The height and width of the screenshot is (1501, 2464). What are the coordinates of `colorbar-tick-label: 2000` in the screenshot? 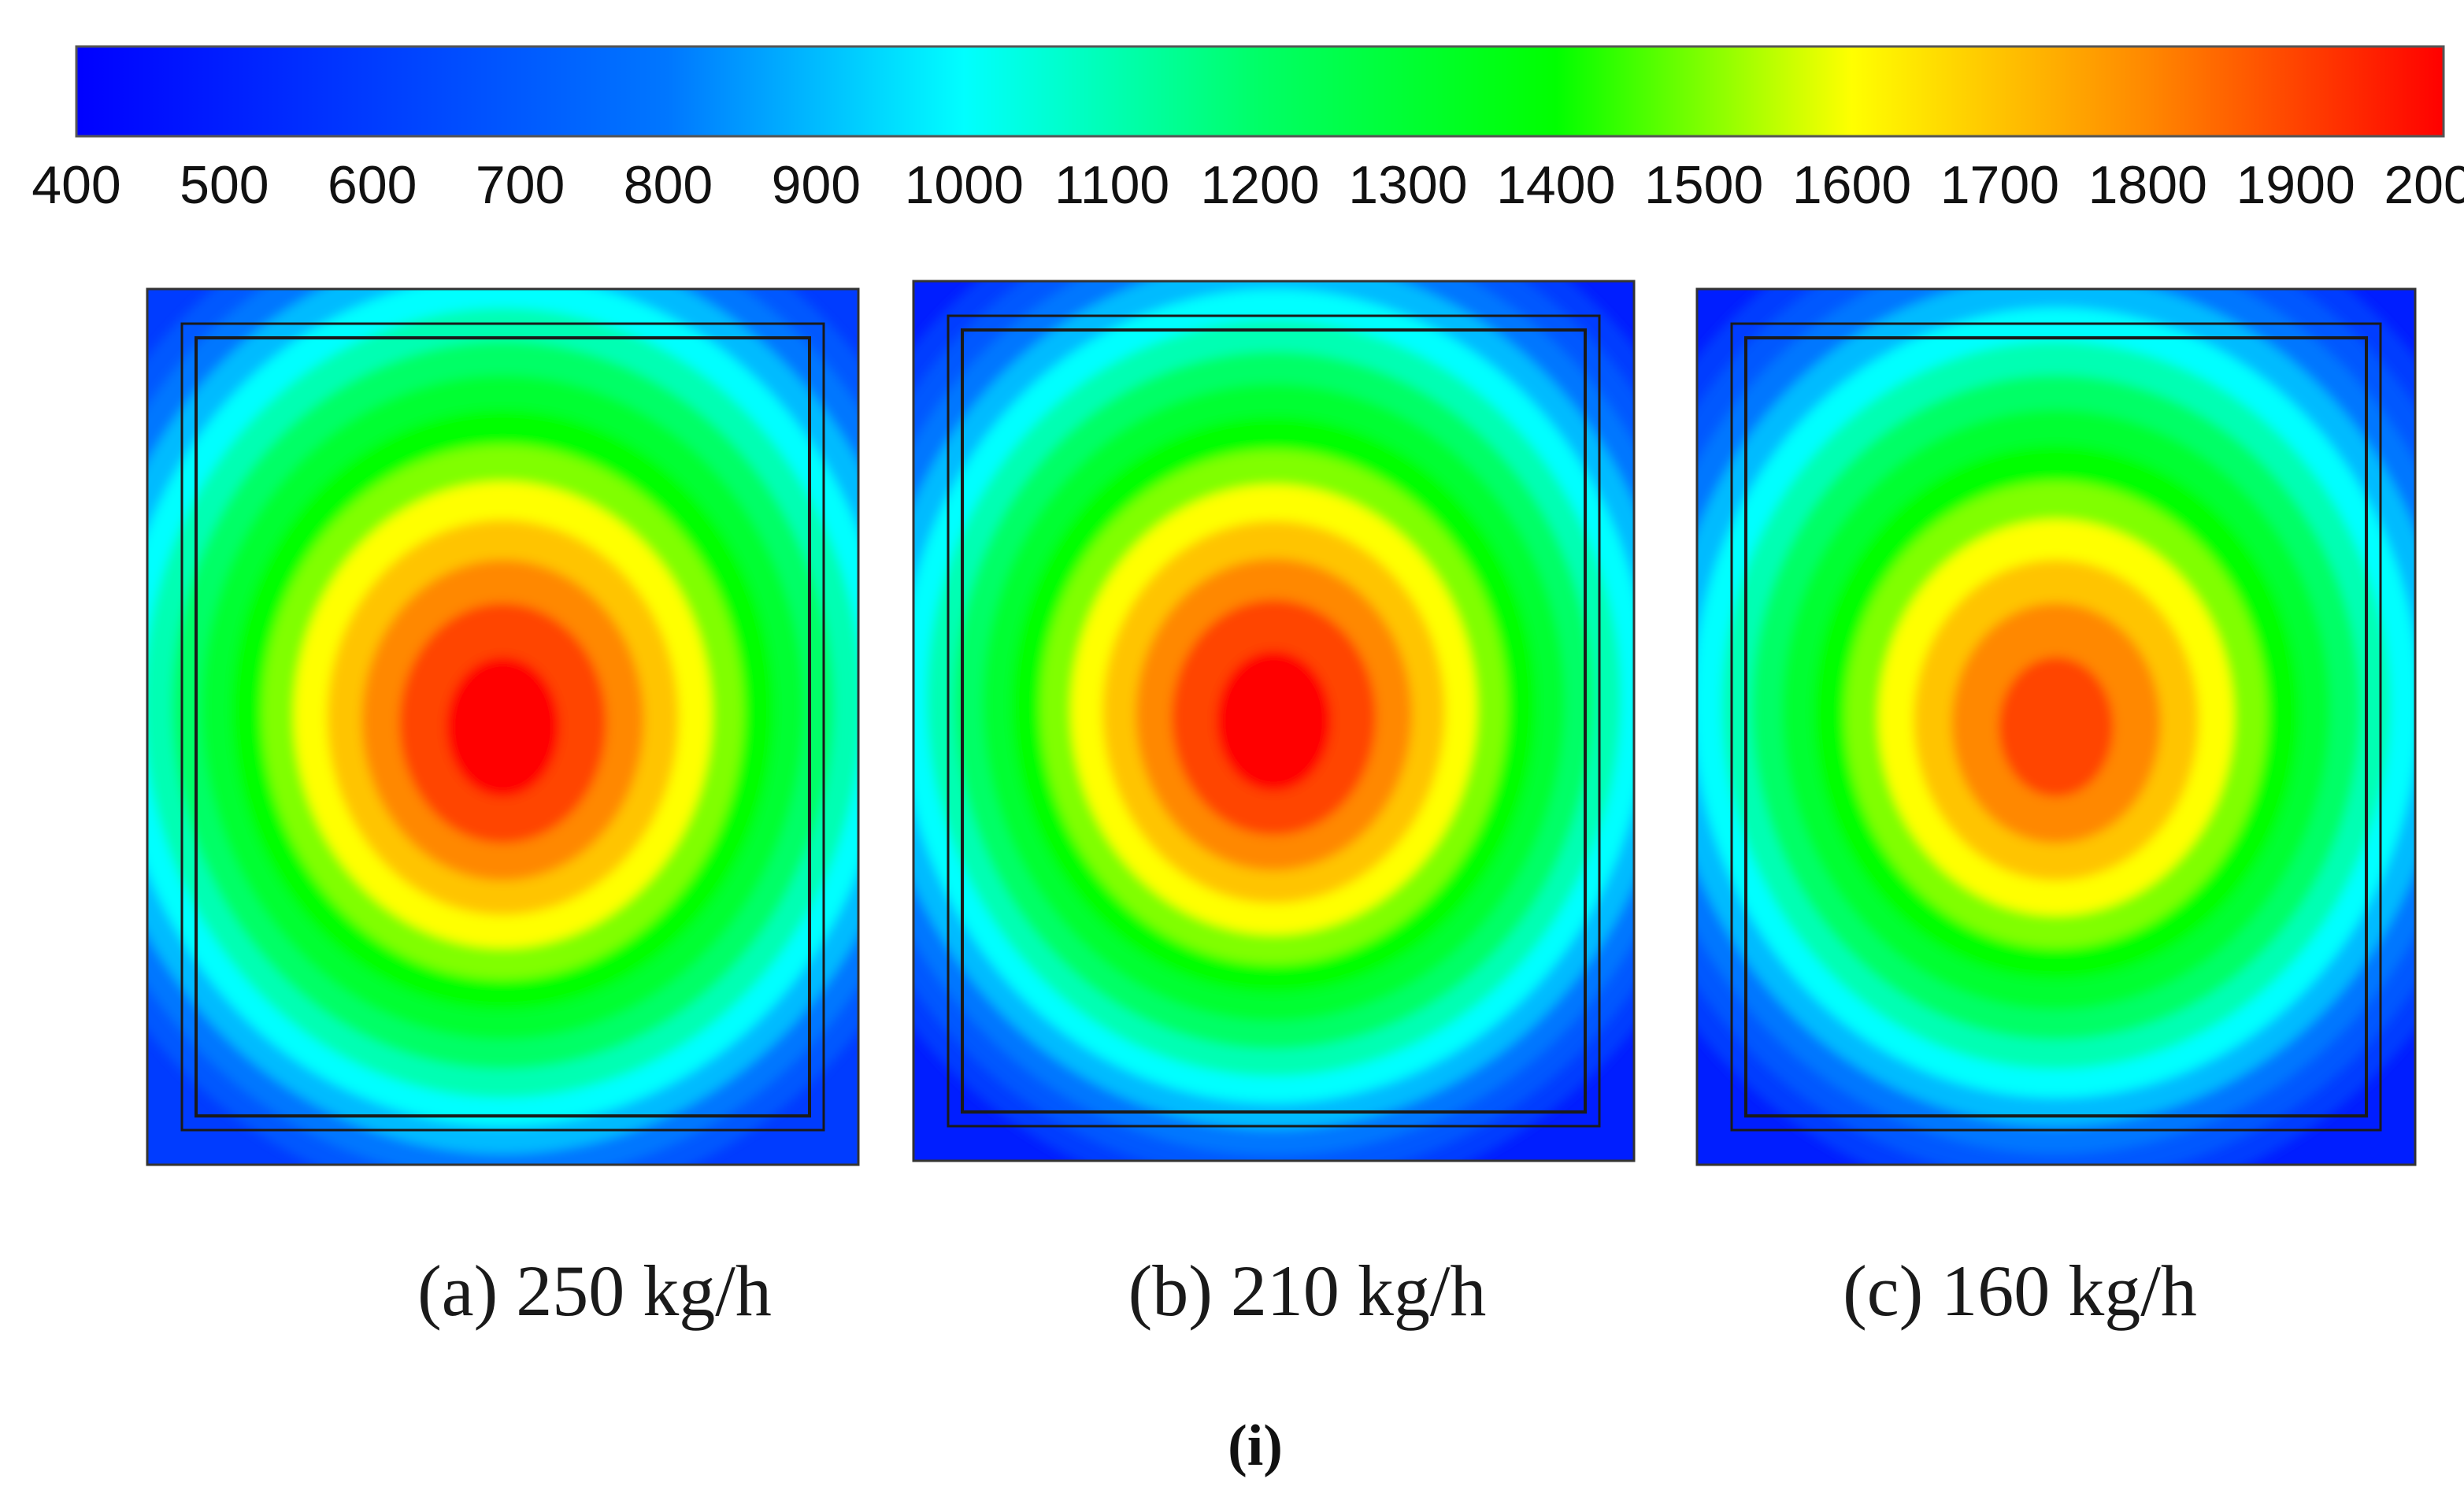 It's located at (2424, 185).